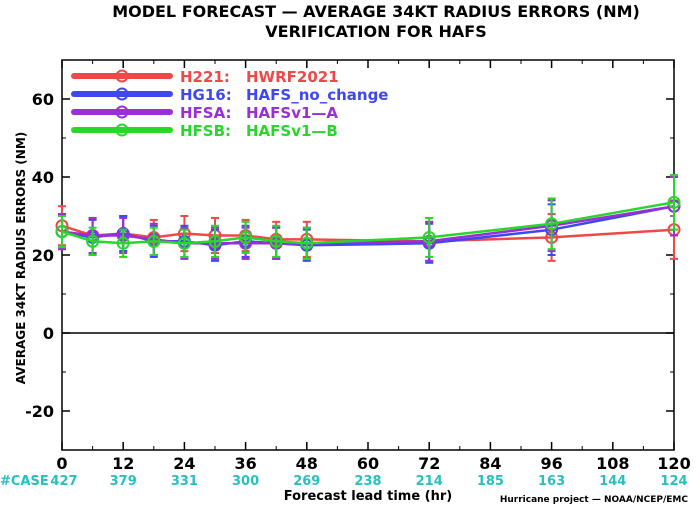  Describe the element at coordinates (43, 99) in the screenshot. I see `y-tick-label: 60` at that location.